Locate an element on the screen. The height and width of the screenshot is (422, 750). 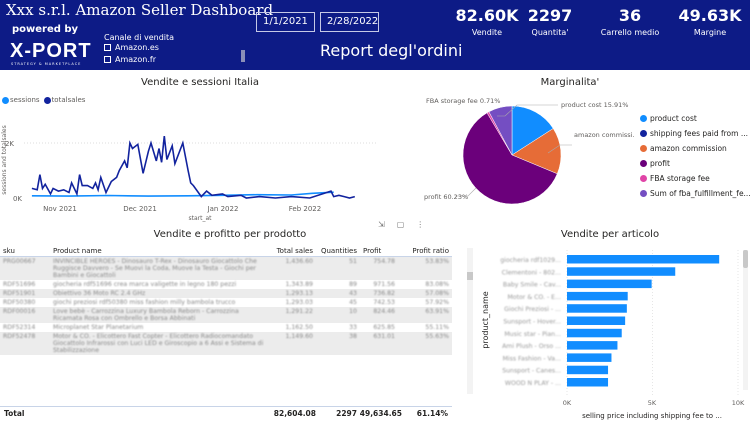
pie-label-fba-storage: FBA storage fee 0.71% is located at coordinates (463, 101).